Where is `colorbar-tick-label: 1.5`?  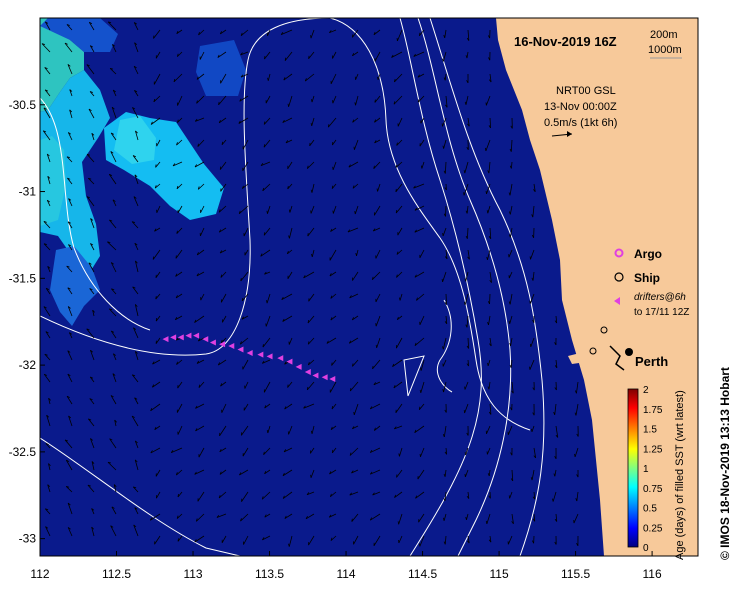
colorbar-tick-label: 1.5 is located at coordinates (650, 430).